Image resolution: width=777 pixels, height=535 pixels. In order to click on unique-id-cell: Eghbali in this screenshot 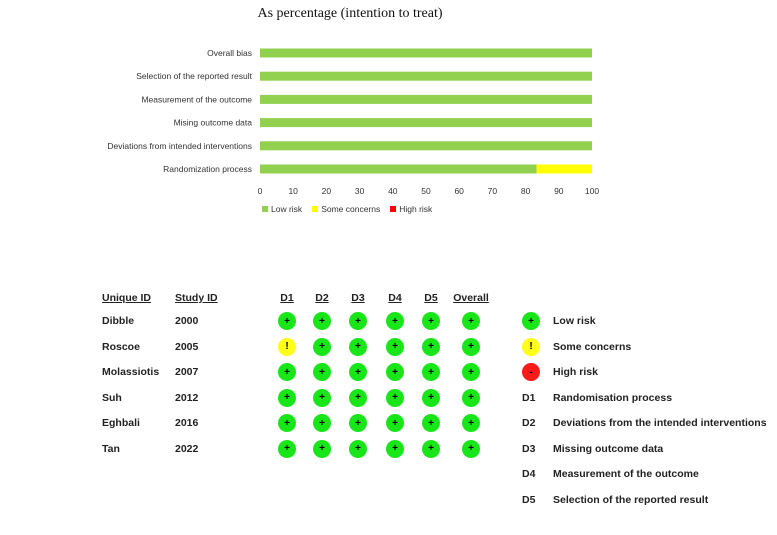, I will do `click(121, 423)`.